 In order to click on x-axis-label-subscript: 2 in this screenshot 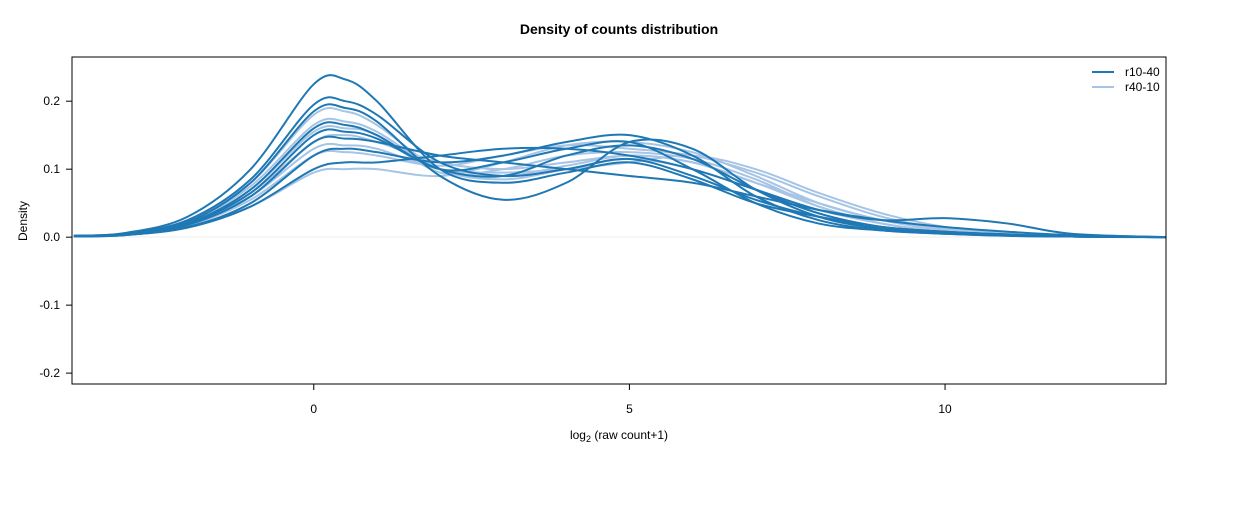, I will do `click(588, 439)`.